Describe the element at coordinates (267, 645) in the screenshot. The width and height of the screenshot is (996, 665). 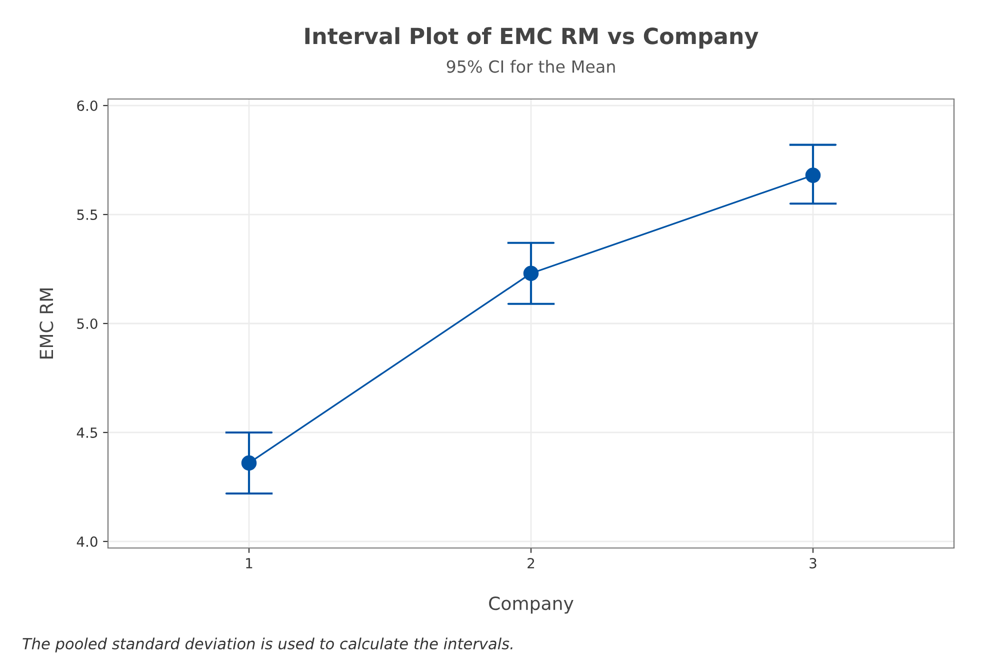
I see `text: The pooled standard deviation is used to calculate the intervals.` at that location.